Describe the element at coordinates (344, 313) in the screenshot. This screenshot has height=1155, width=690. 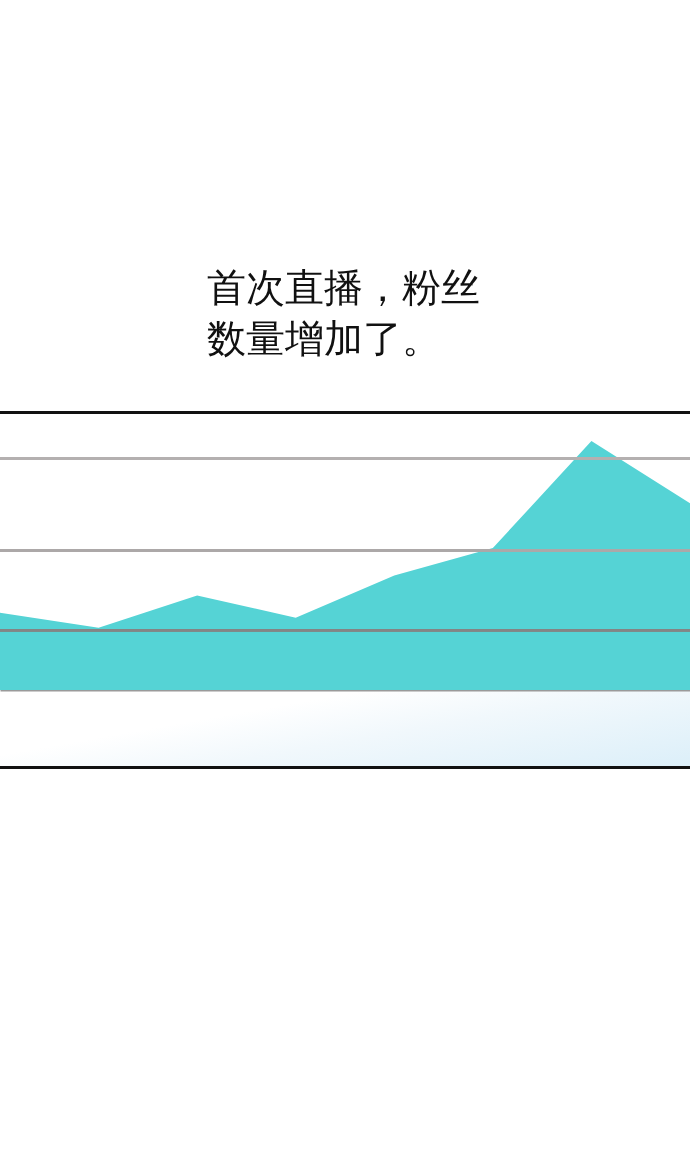
I see `chart-title: 首次直播，粉丝数量增加了。` at that location.